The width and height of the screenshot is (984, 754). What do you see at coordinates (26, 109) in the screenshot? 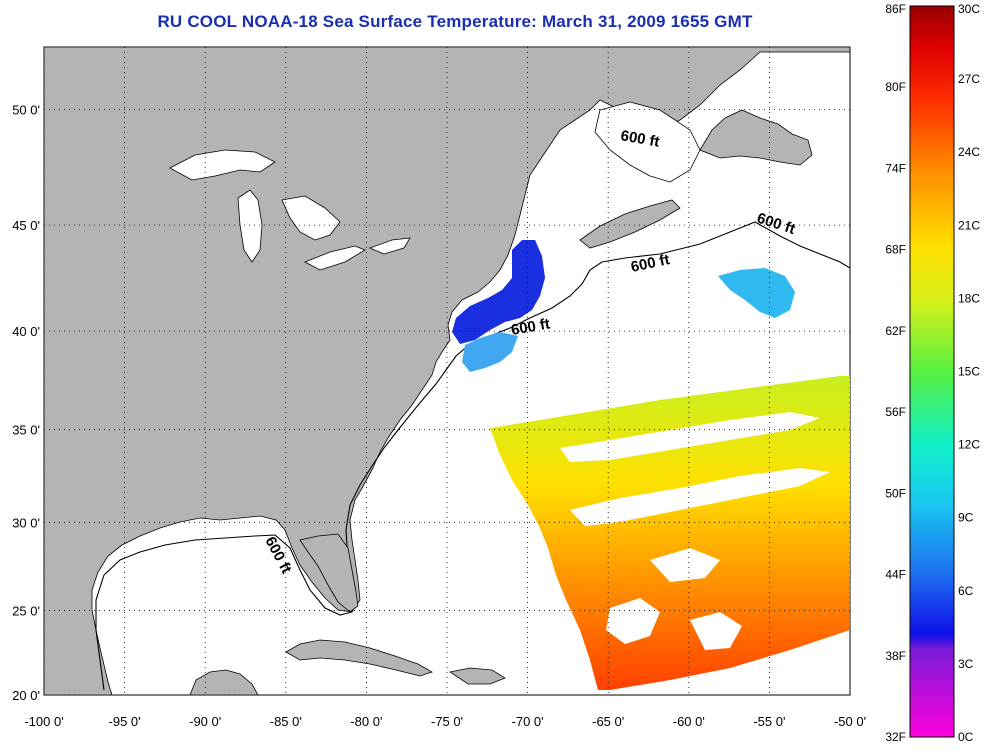
I see `latitude-tick-label: 50 0'` at bounding box center [26, 109].